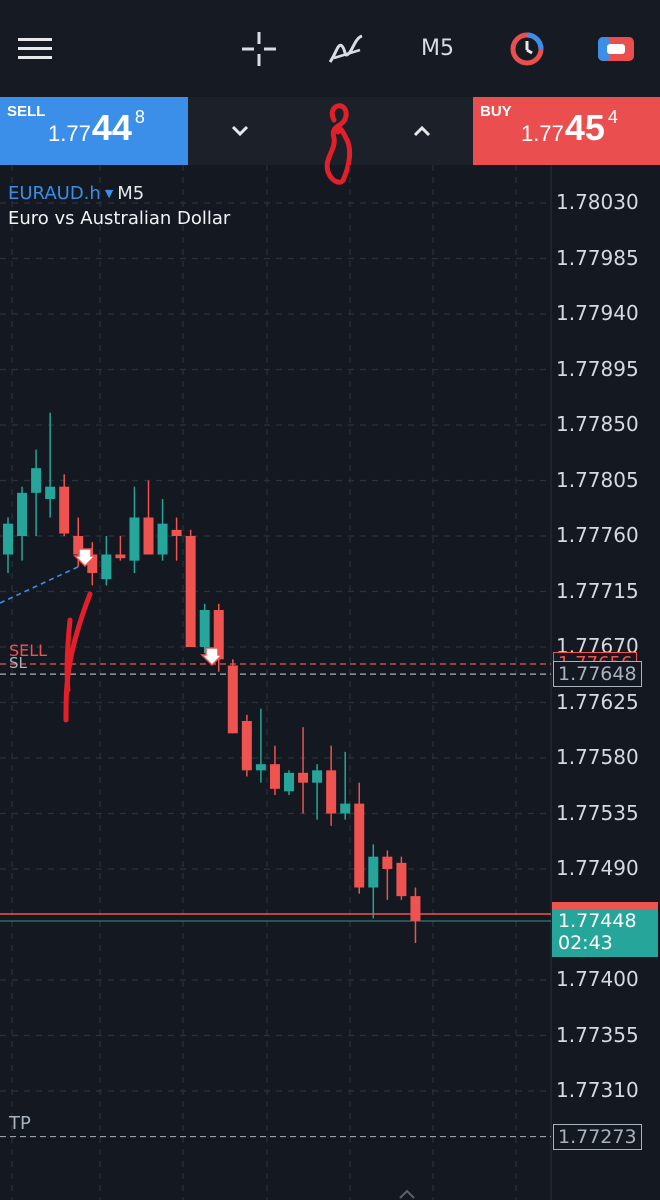 Image resolution: width=660 pixels, height=1200 pixels. What do you see at coordinates (597, 812) in the screenshot?
I see `price-axis-tick: 1.77535` at bounding box center [597, 812].